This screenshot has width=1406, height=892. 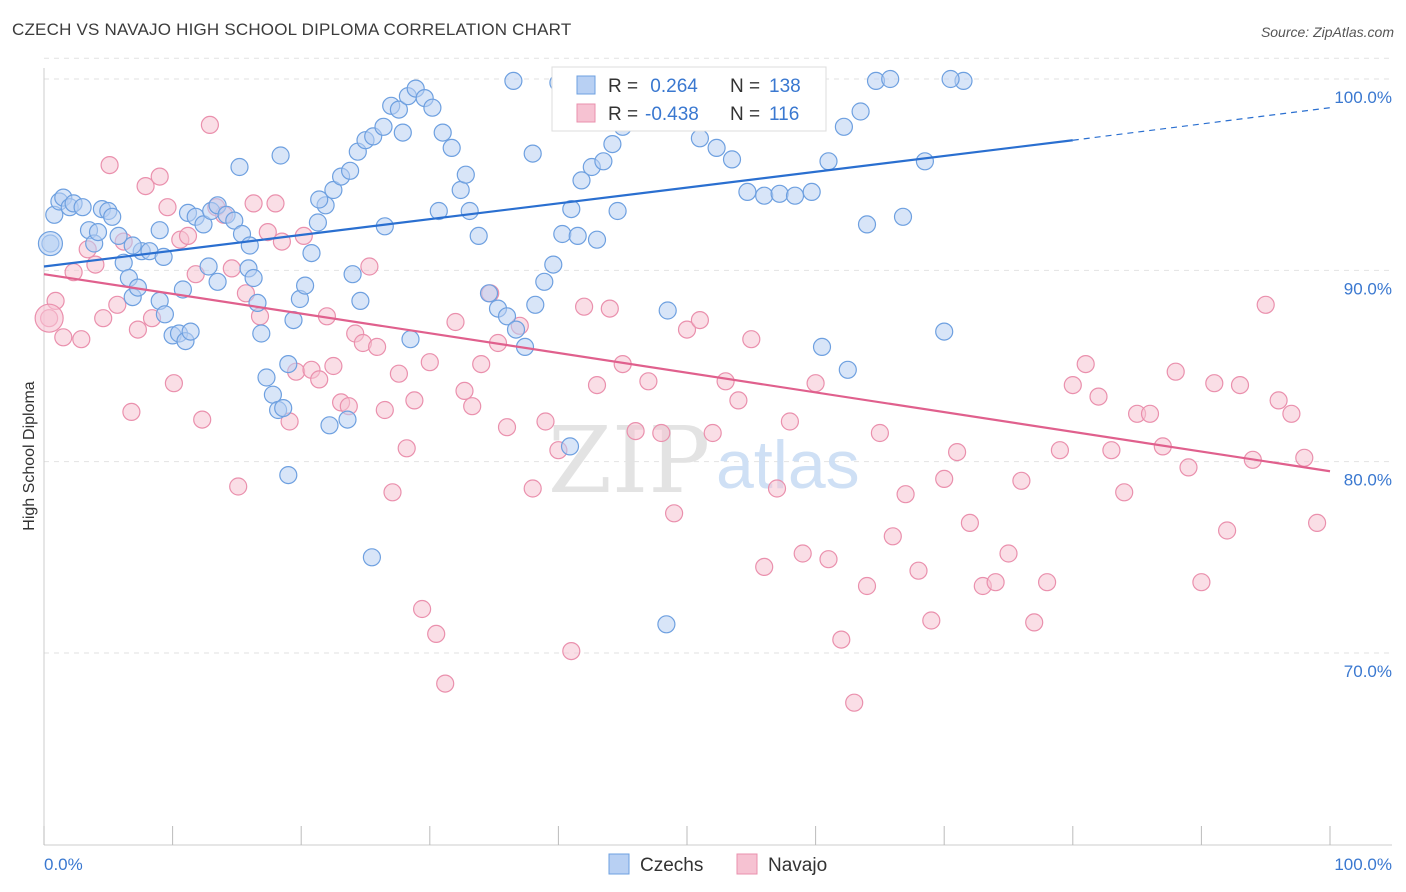 What do you see at coordinates (558, 203) in the screenshot?
I see `czechs-trend-line` at bounding box center [558, 203].